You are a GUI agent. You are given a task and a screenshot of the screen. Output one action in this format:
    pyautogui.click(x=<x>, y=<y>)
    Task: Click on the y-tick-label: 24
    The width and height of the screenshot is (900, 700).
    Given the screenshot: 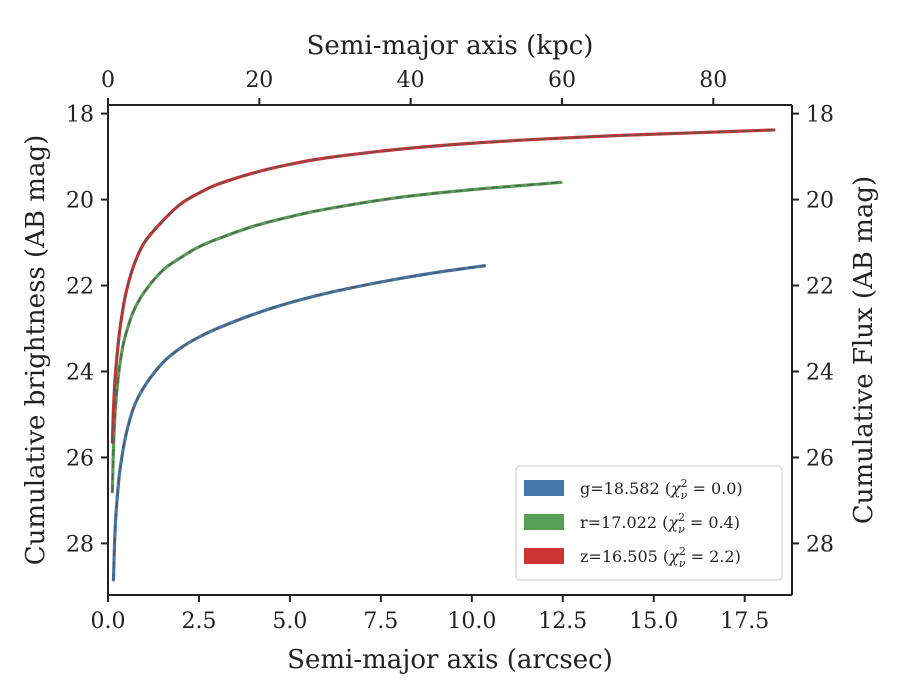 What is the action you would take?
    pyautogui.click(x=80, y=372)
    